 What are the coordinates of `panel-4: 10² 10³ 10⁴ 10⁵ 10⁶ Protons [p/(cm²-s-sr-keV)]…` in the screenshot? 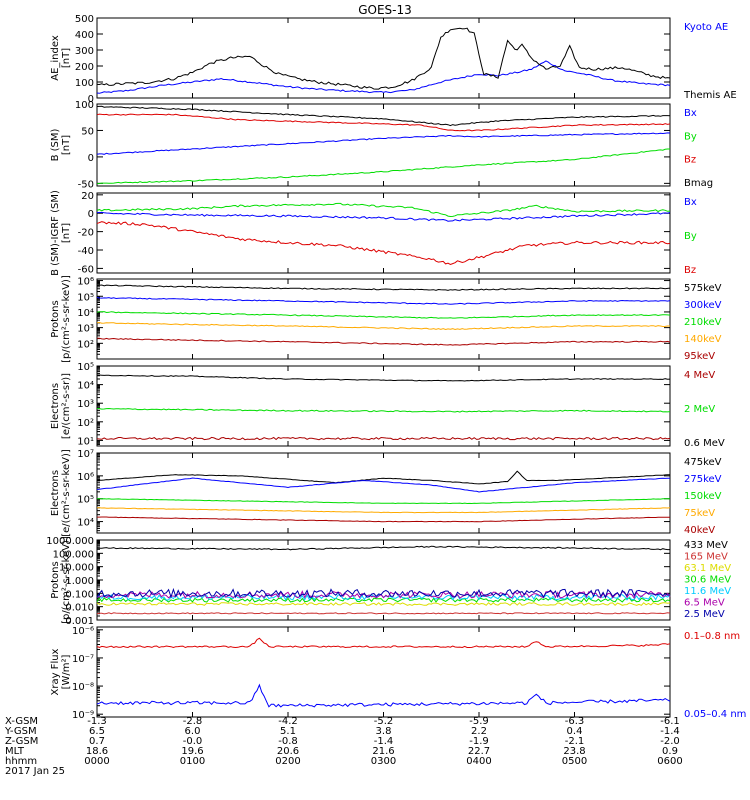 It's located at (386, 319).